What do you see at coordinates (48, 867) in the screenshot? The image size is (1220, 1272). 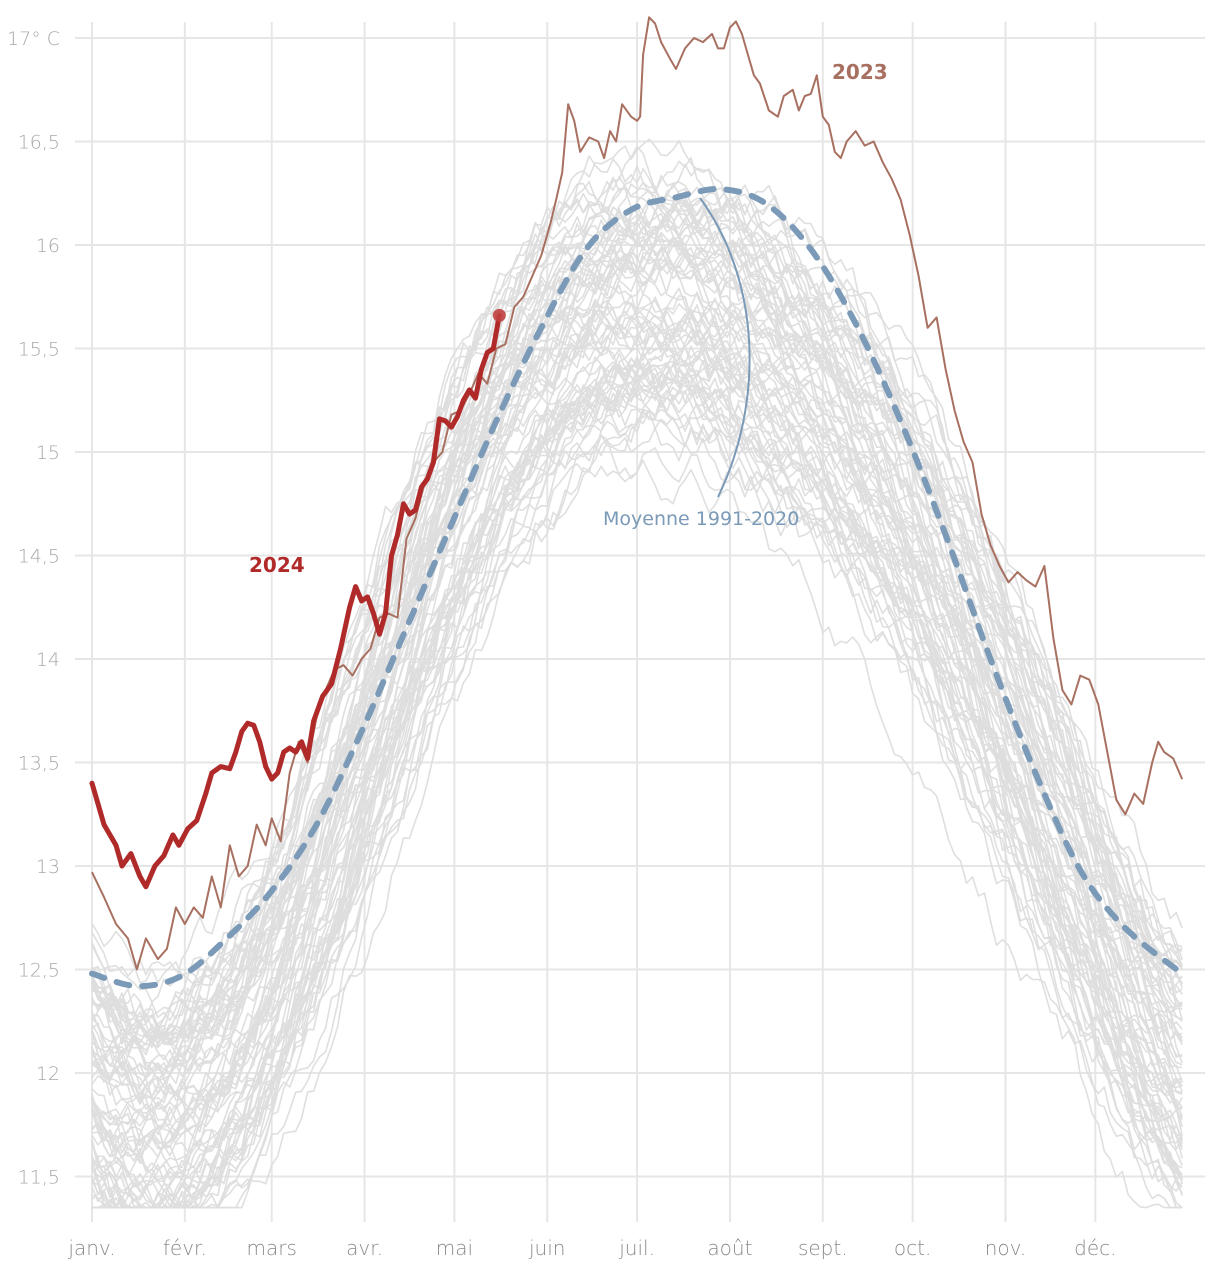 I see `y-tick-label: 13` at bounding box center [48, 867].